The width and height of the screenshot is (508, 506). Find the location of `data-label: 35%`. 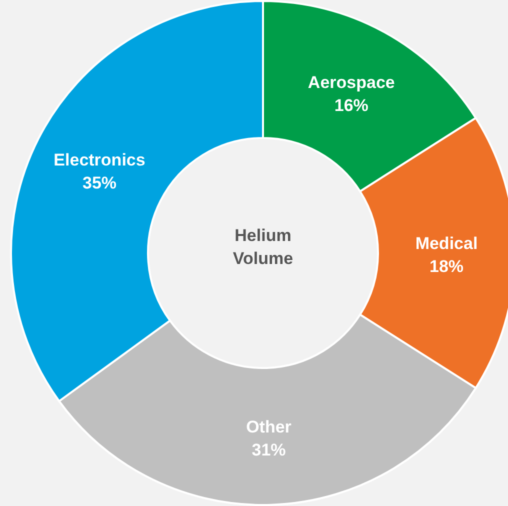

data-label: 35% is located at coordinates (99, 183).